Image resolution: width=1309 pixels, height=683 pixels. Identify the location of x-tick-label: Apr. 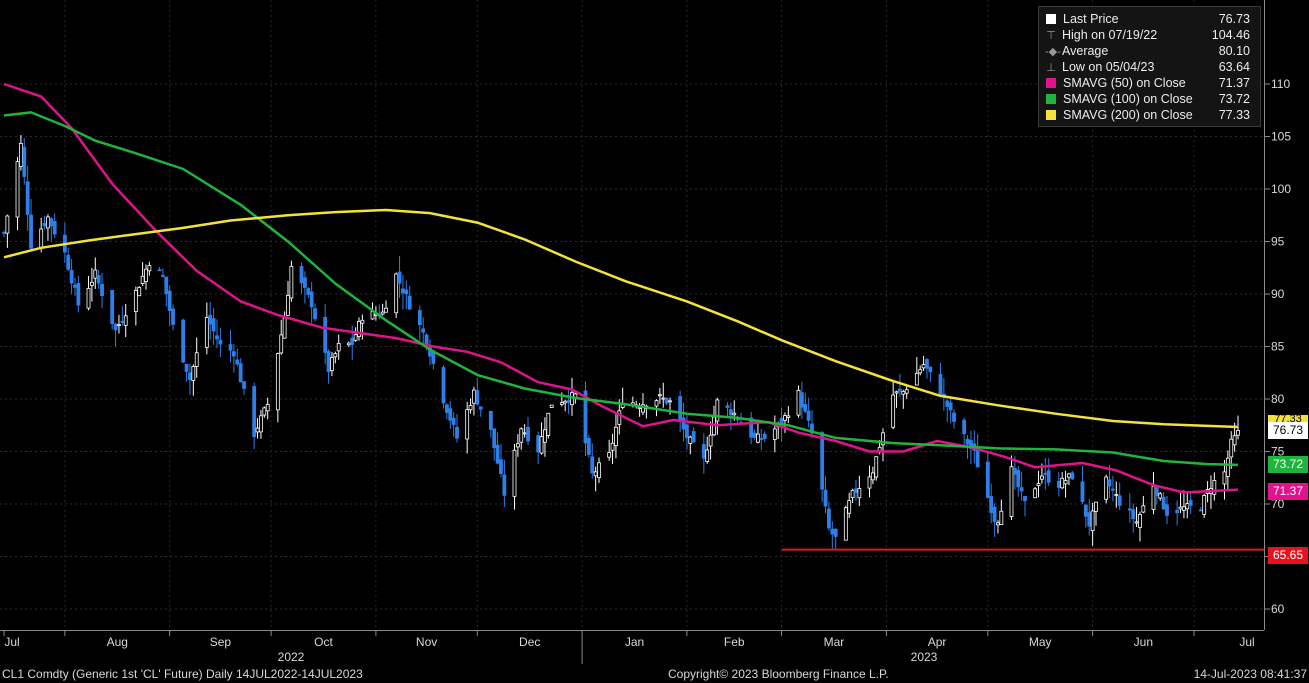
(937, 642).